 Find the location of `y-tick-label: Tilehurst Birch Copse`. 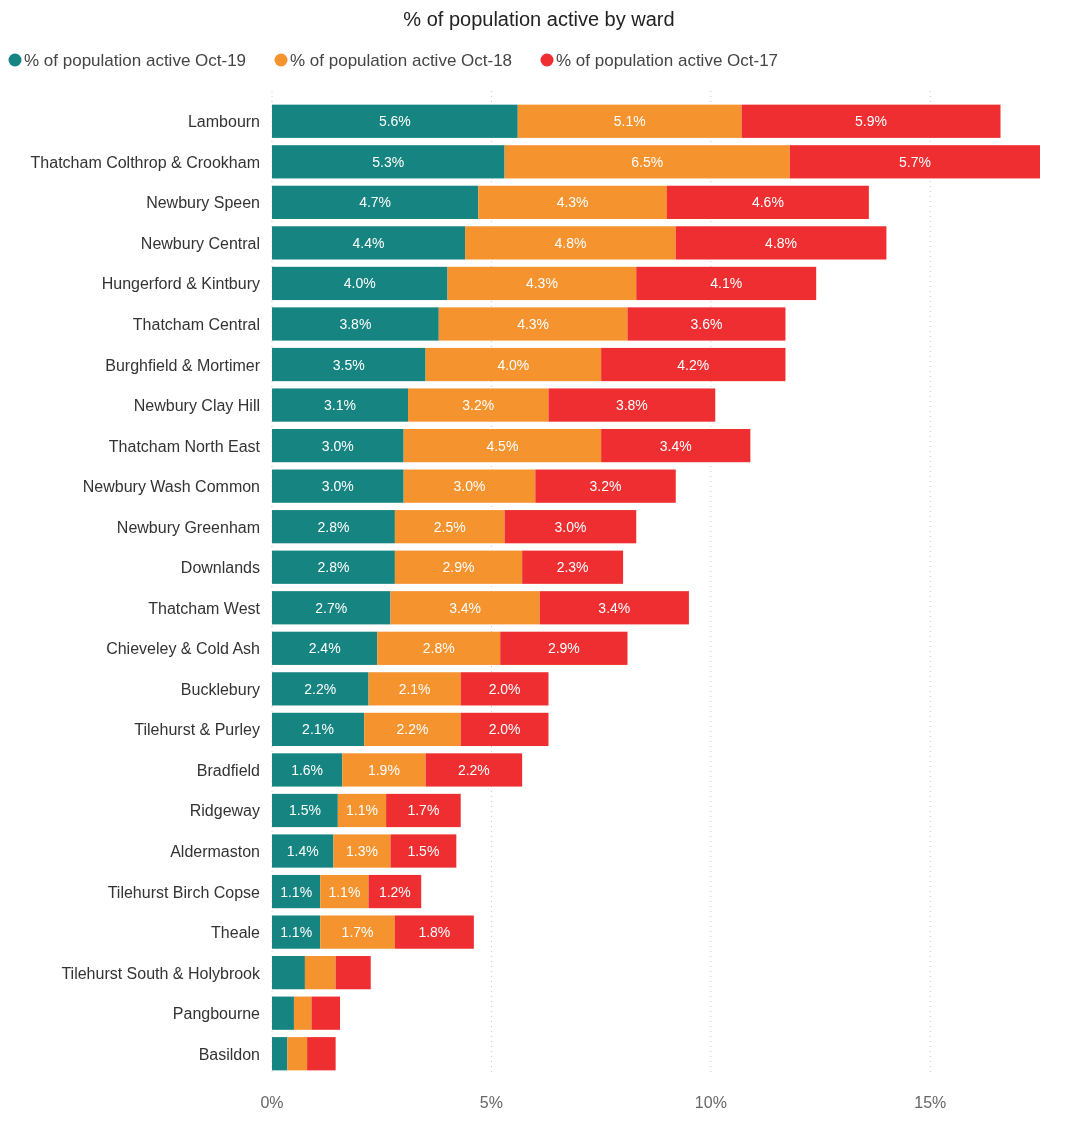

y-tick-label: Tilehurst Birch Copse is located at coordinates (184, 892).